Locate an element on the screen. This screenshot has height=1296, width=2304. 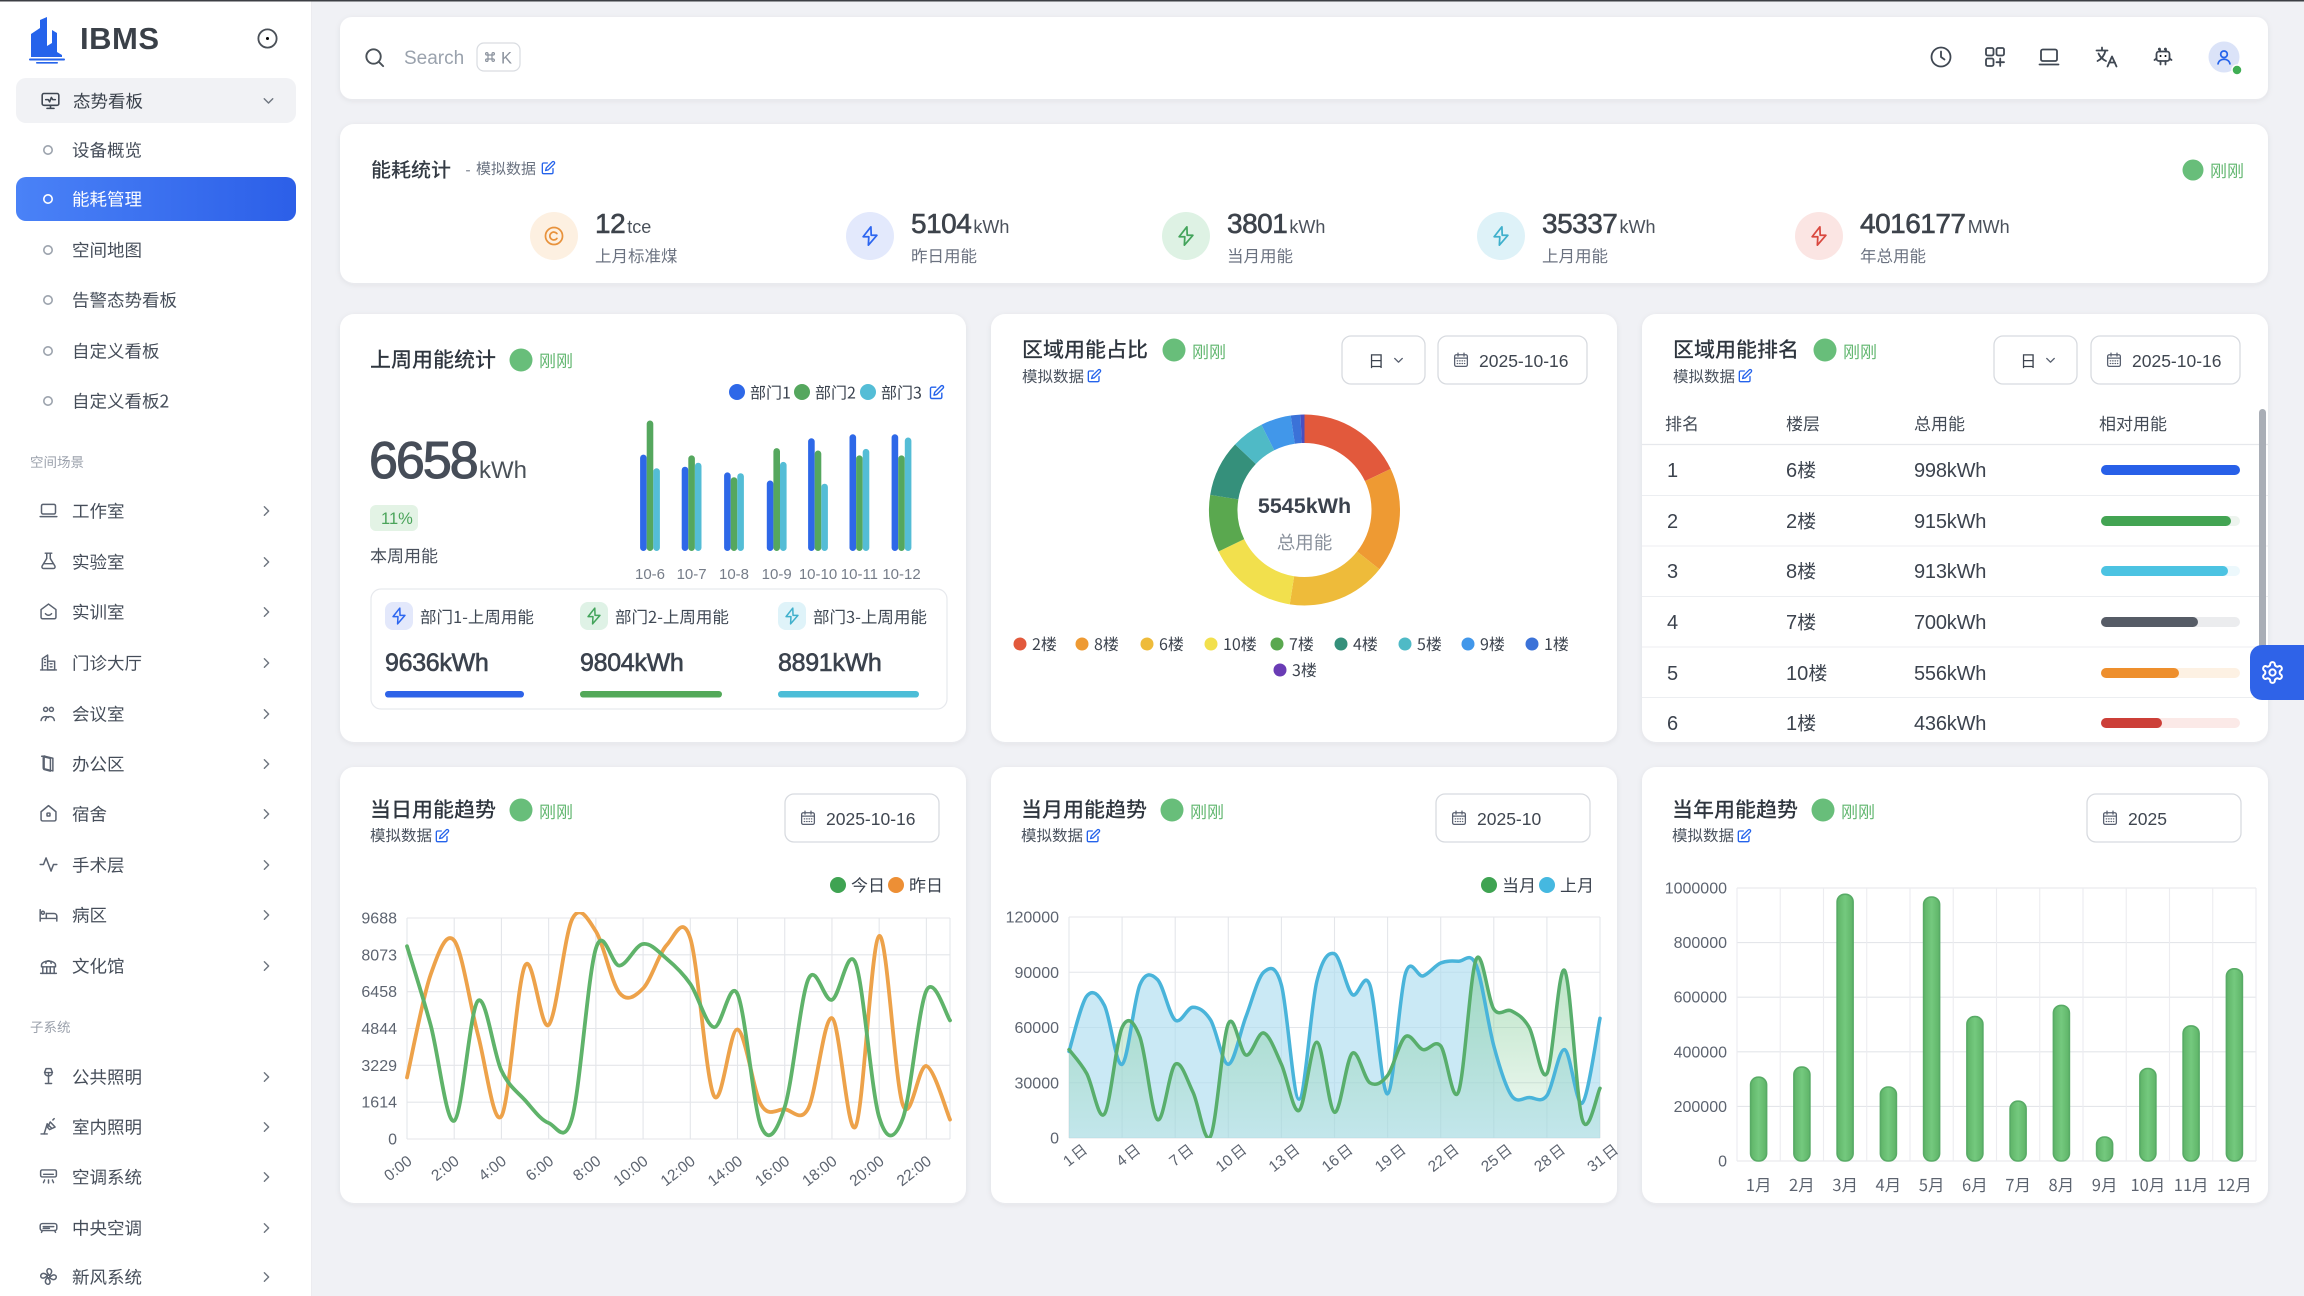
svg-text: K is located at coordinates (506, 59).